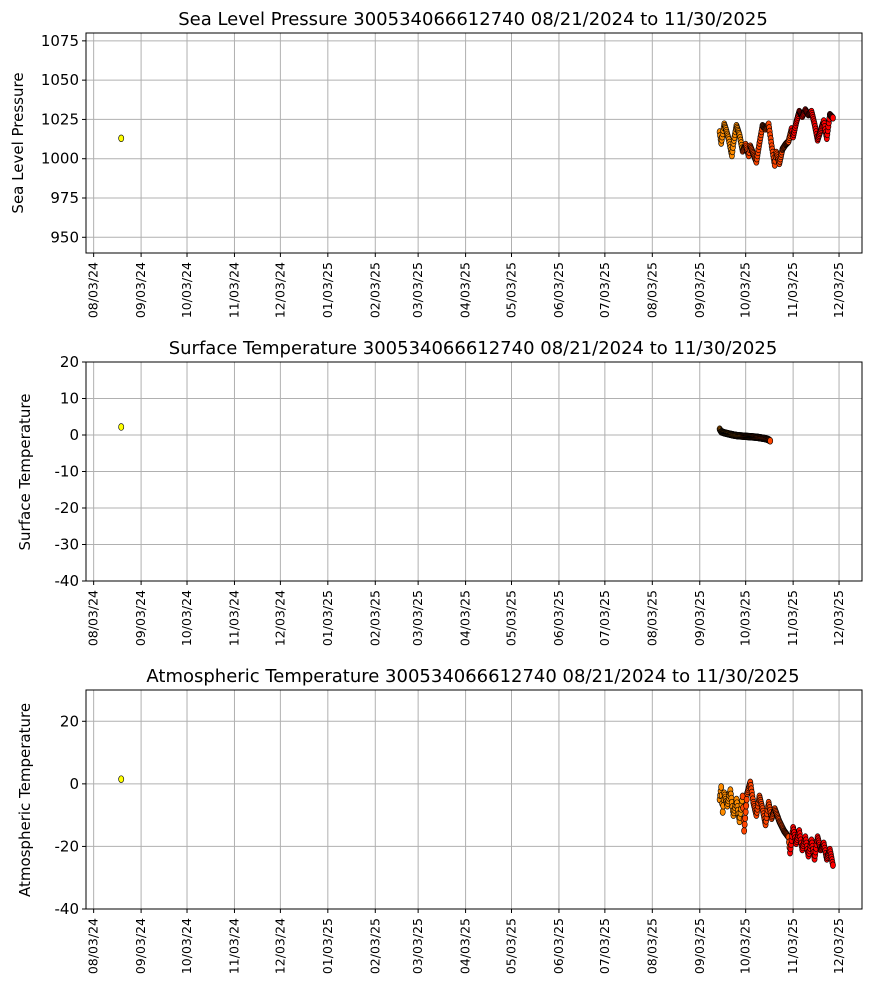 Image resolution: width=870 pixels, height=992 pixels. What do you see at coordinates (25, 800) in the screenshot?
I see `y-axis-label: Atmospheric Temperature` at bounding box center [25, 800].